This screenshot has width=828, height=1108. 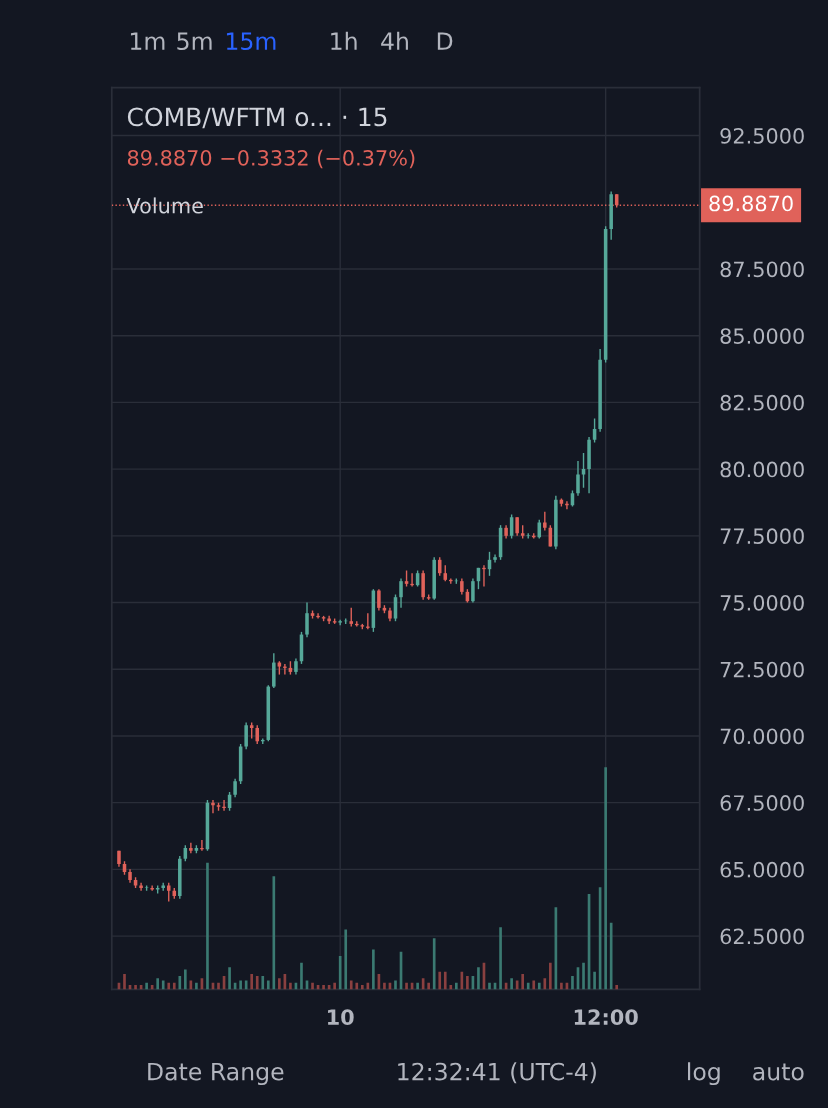 What do you see at coordinates (216, 1074) in the screenshot?
I see `text: Date Range` at bounding box center [216, 1074].